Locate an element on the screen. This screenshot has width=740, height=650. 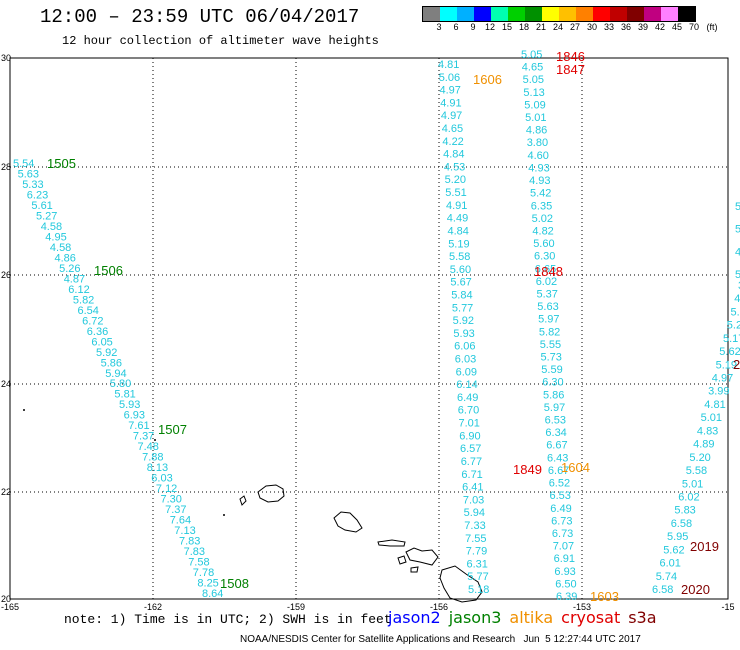
legend-item: jason2 is located at coordinates (414, 617).